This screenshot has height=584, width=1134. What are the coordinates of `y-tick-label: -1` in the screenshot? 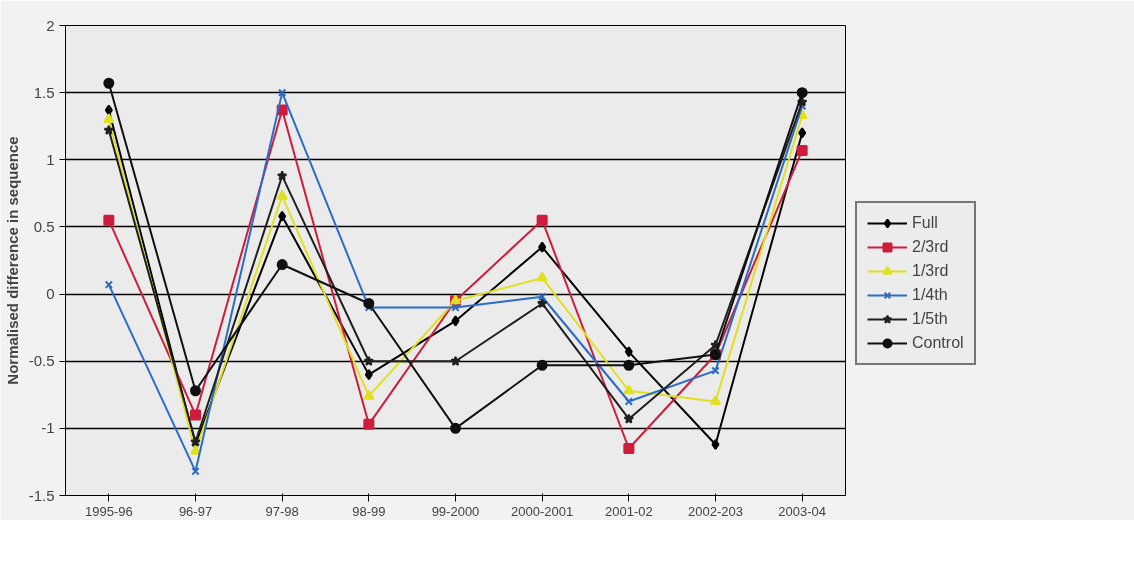 It's located at (48, 428).